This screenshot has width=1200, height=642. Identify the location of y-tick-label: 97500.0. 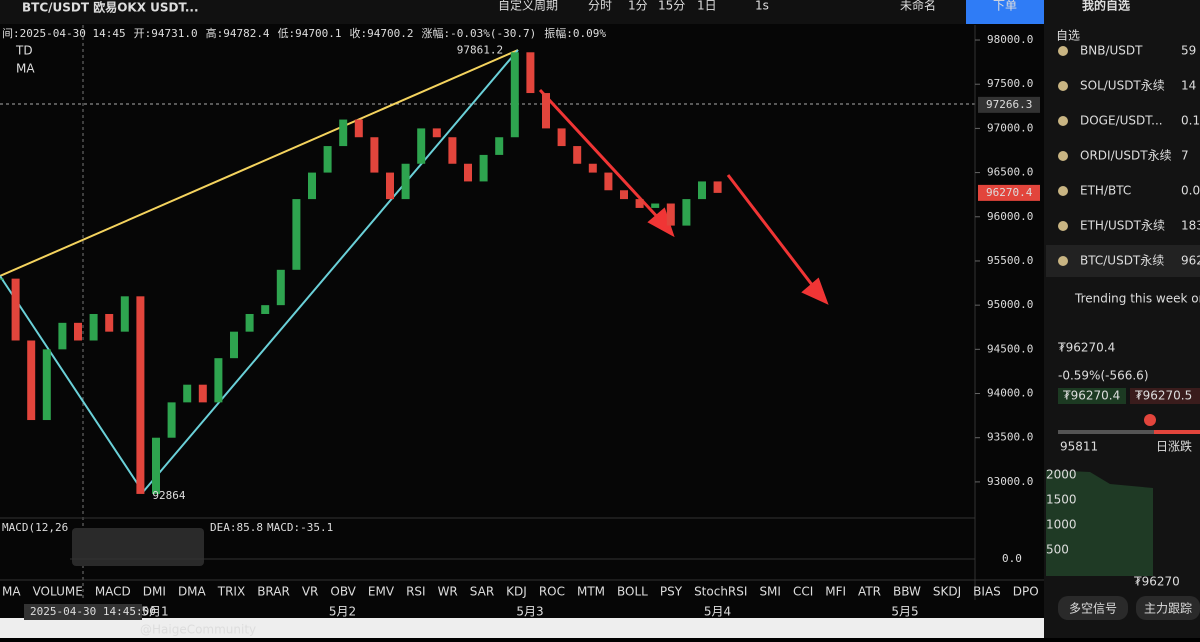
(1010, 83).